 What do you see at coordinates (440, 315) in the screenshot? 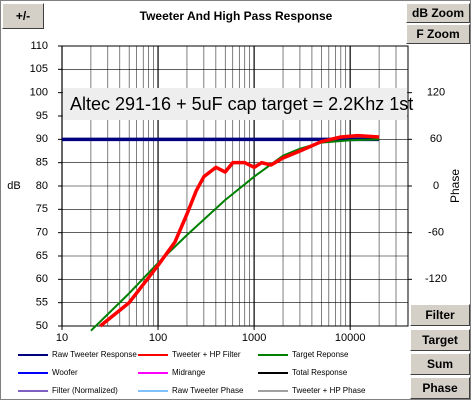
I see `button: Filter` at bounding box center [440, 315].